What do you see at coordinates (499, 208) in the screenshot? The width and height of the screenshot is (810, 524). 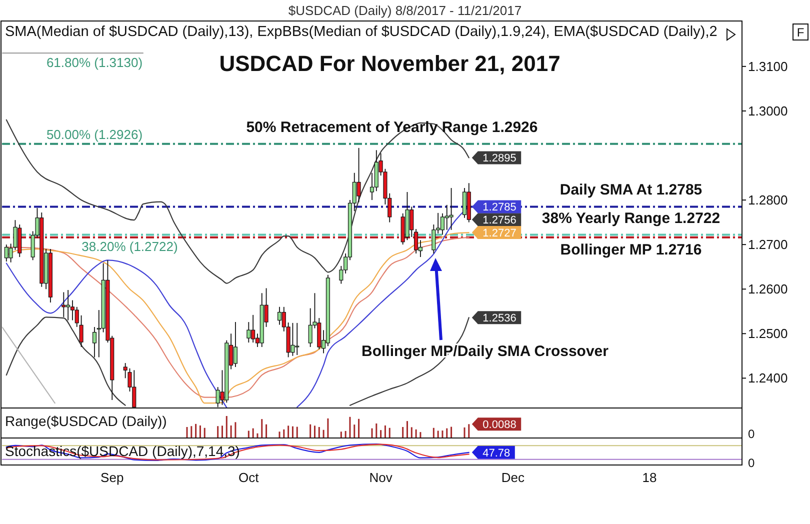 I see `data-label: 1.2785` at bounding box center [499, 208].